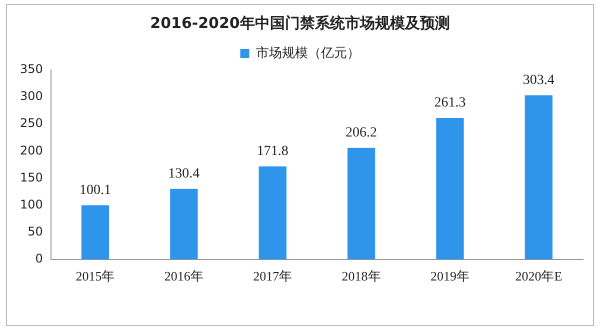  What do you see at coordinates (362, 132) in the screenshot?
I see `data-label: 206.2` at bounding box center [362, 132].